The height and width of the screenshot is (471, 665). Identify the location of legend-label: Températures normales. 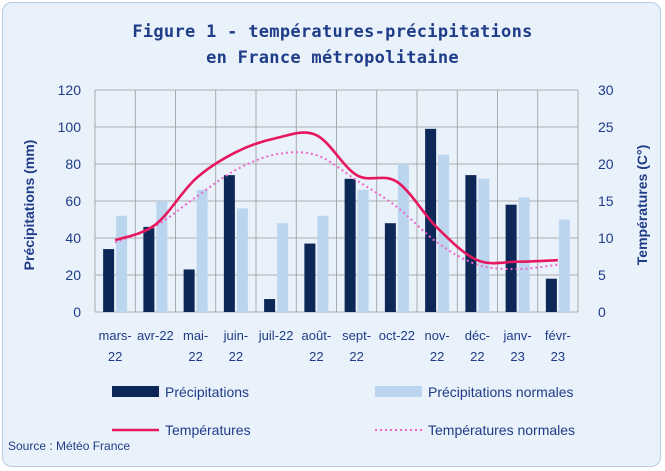
(501, 430).